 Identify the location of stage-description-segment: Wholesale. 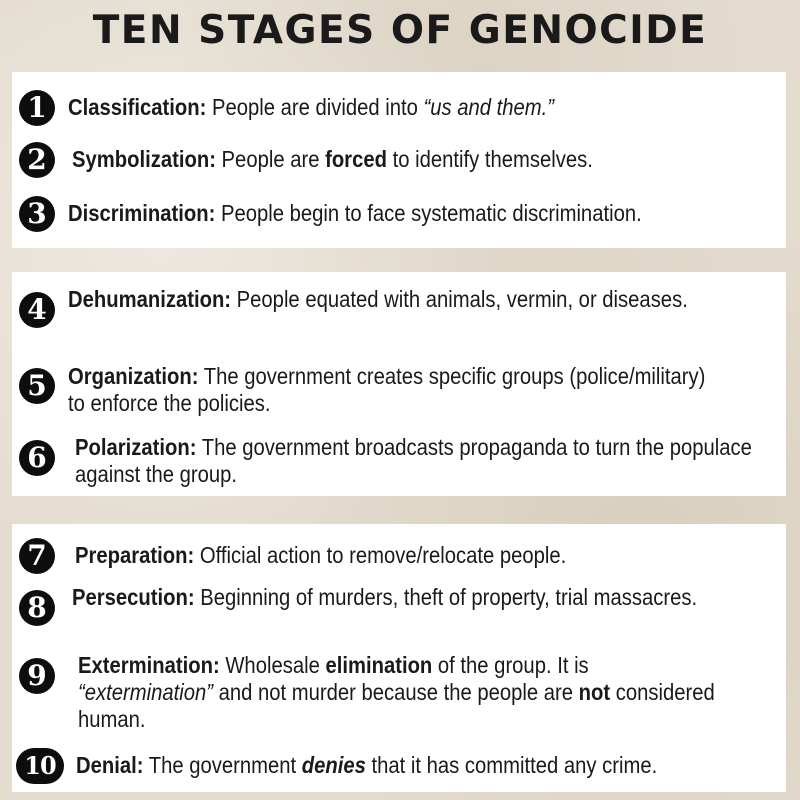
(272, 665).